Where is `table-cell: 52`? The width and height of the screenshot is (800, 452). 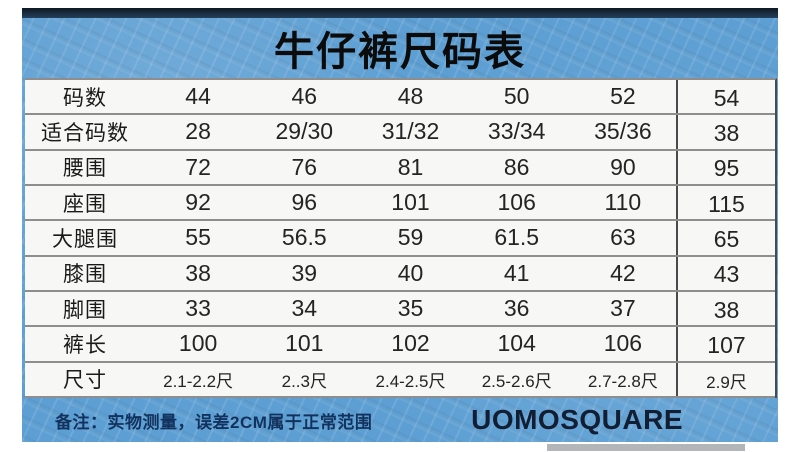
table-cell: 52 is located at coordinates (623, 96).